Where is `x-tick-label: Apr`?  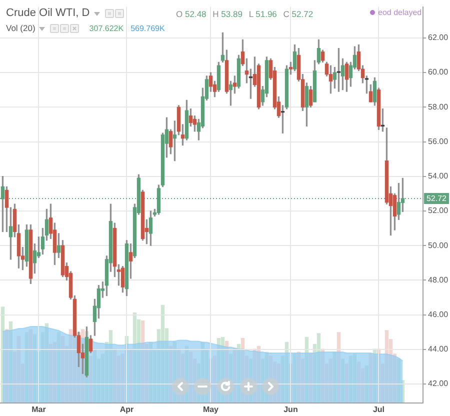
x-tick-label: Apr is located at coordinates (127, 409).